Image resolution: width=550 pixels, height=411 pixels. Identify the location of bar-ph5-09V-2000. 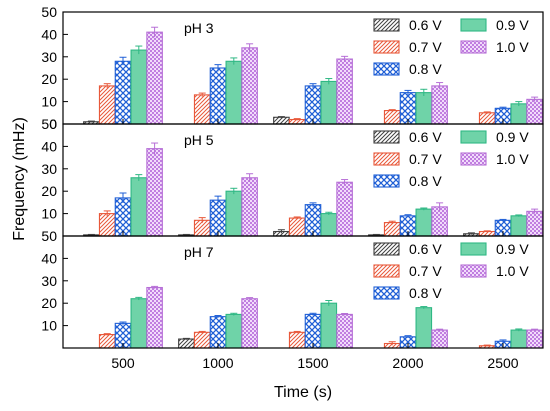
(424, 222).